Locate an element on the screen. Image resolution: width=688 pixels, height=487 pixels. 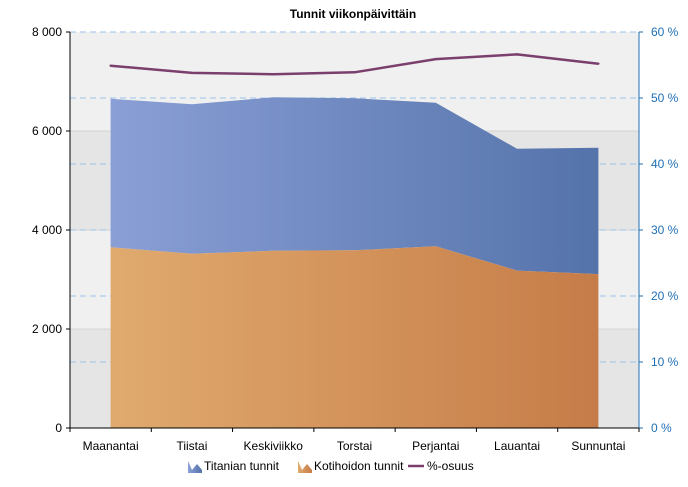
legend-swatch-titania is located at coordinates (195, 467).